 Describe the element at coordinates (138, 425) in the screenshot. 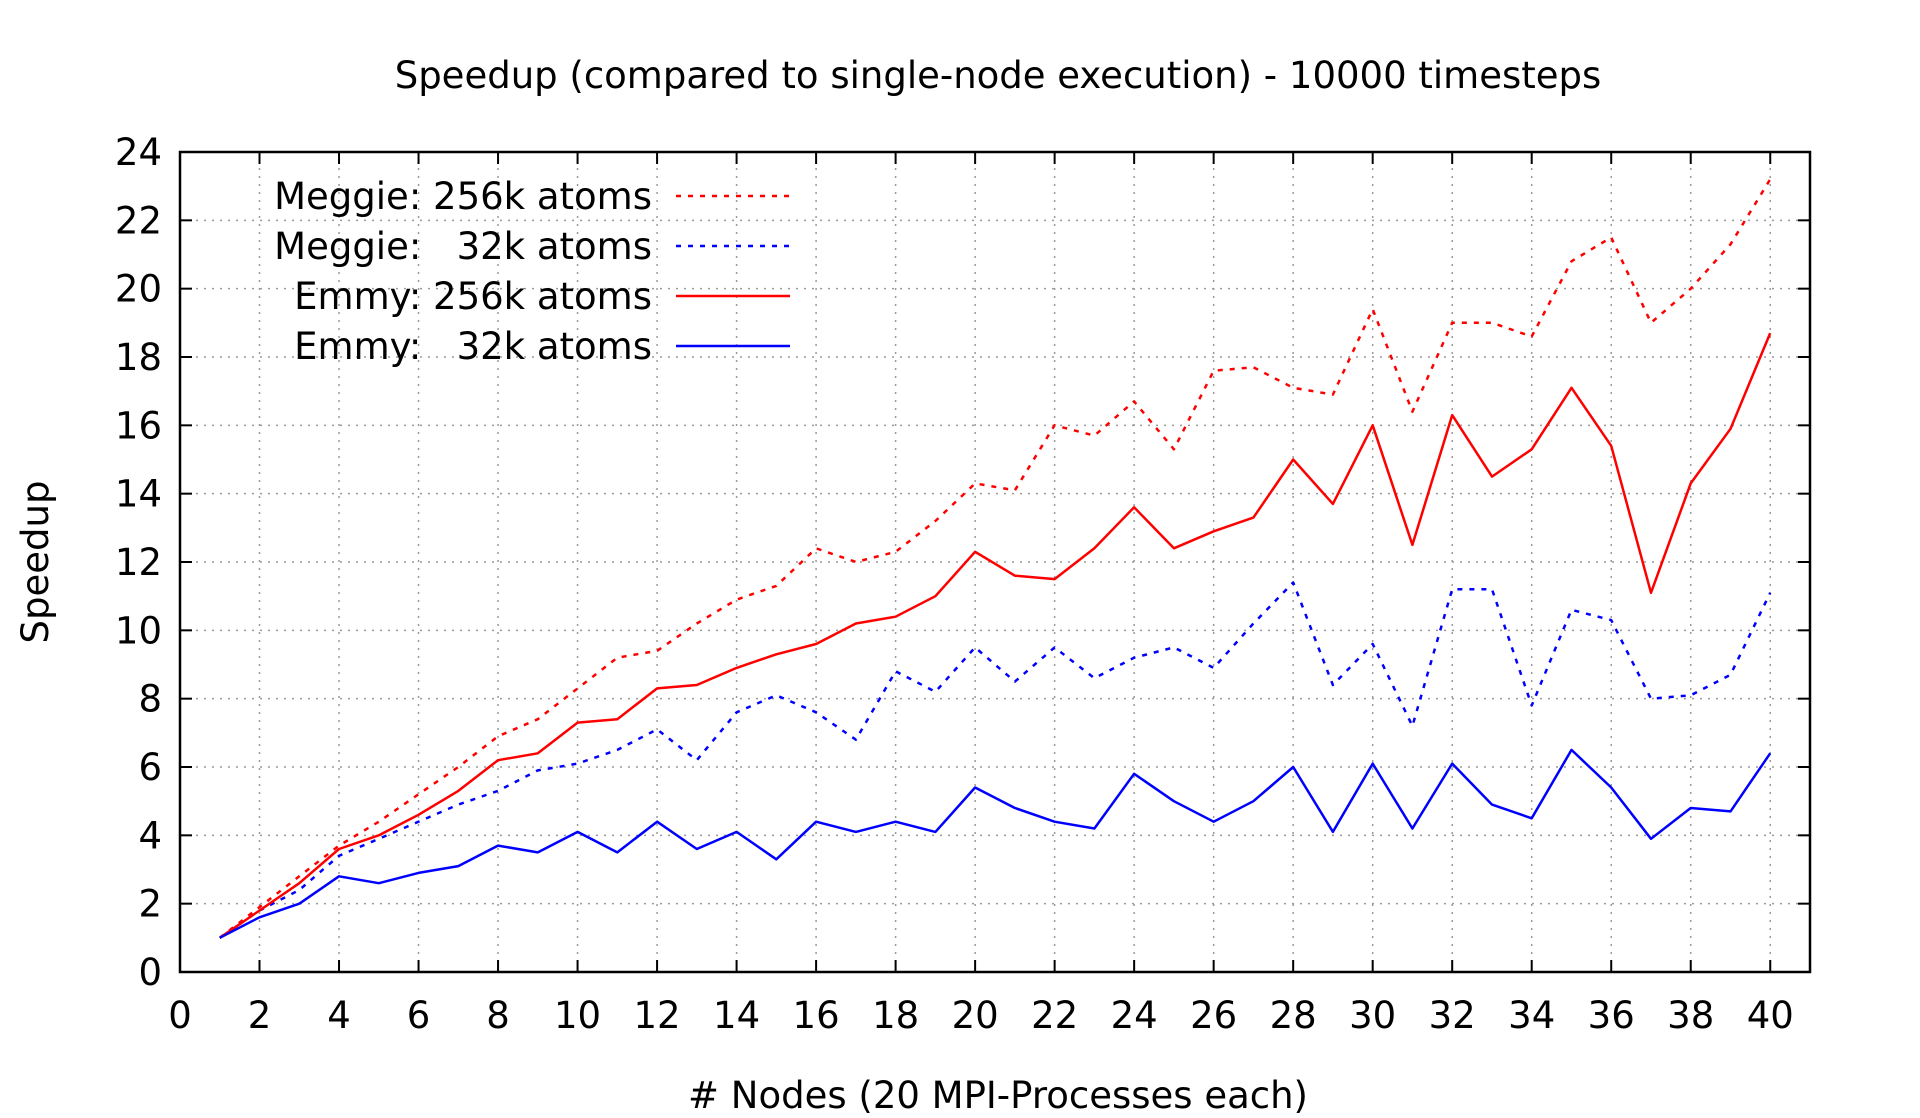

I see `y-tick-label: 16` at that location.